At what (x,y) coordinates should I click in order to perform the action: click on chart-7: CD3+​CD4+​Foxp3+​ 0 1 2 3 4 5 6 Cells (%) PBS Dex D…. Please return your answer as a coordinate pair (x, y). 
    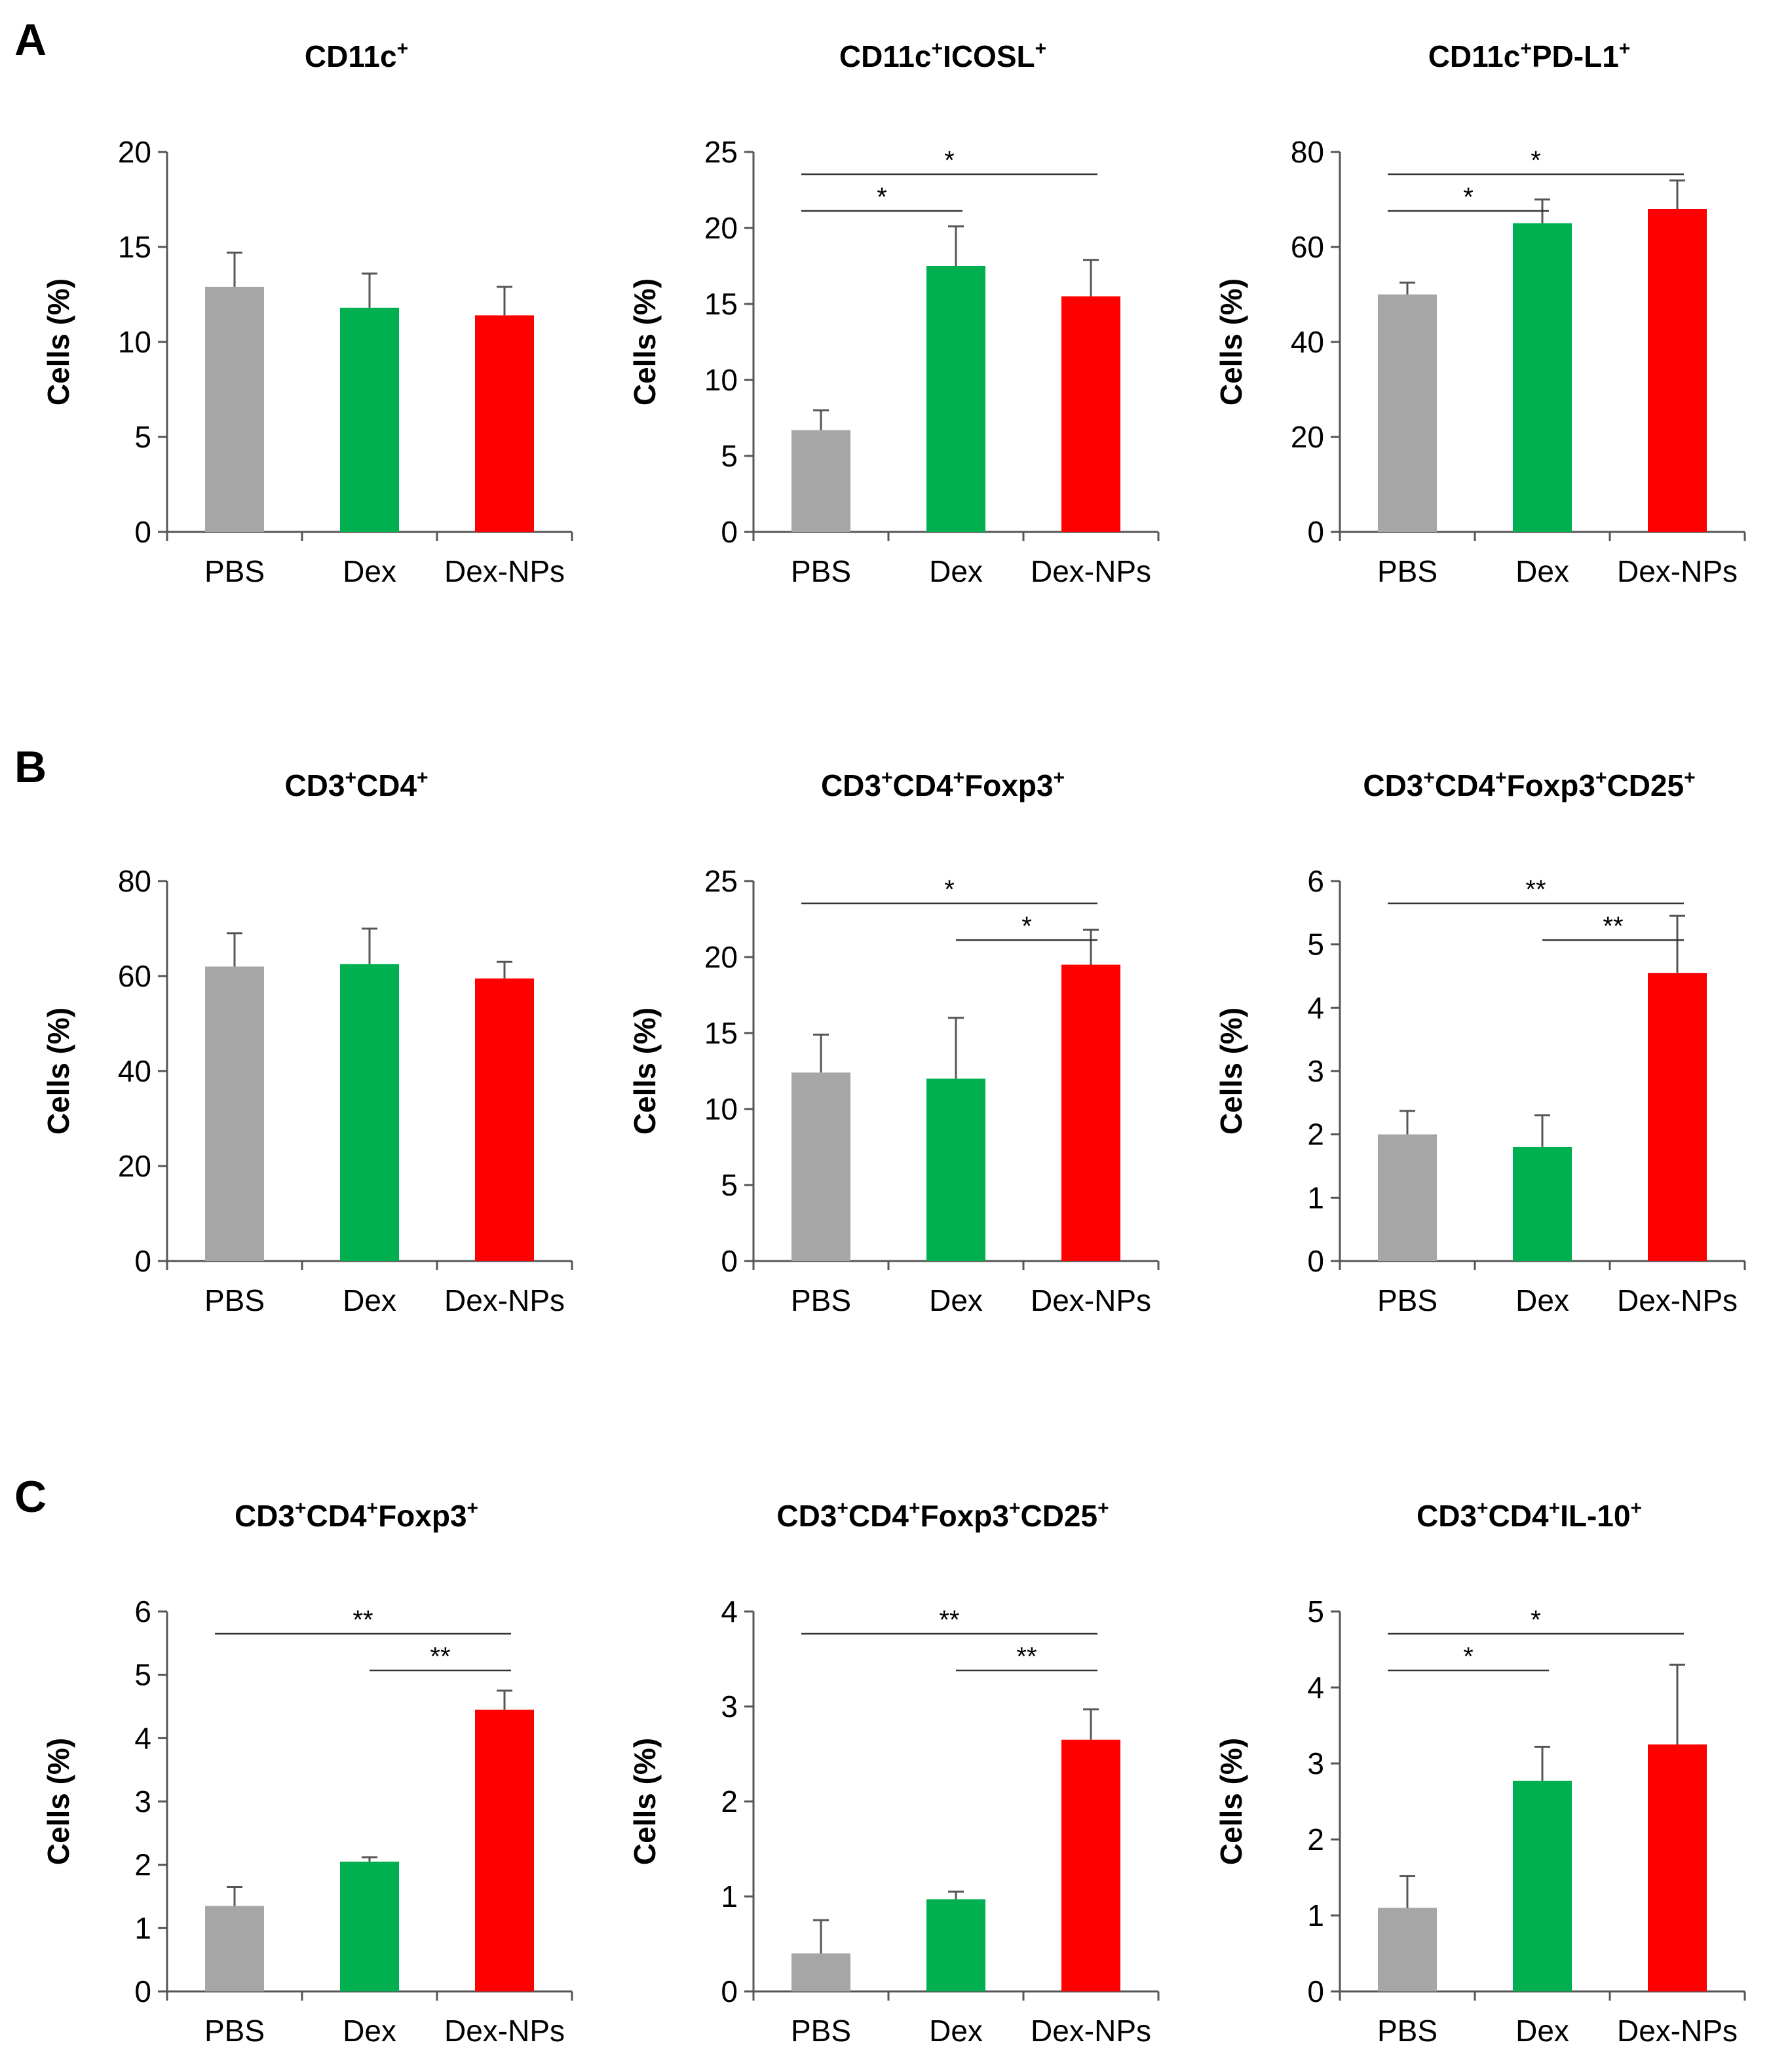
    Looking at the image, I should click on (307, 1772).